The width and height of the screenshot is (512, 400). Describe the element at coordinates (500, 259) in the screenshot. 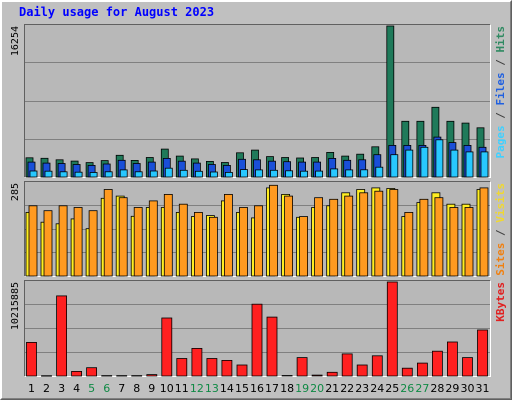

I see `legend-entry: Sites` at that location.